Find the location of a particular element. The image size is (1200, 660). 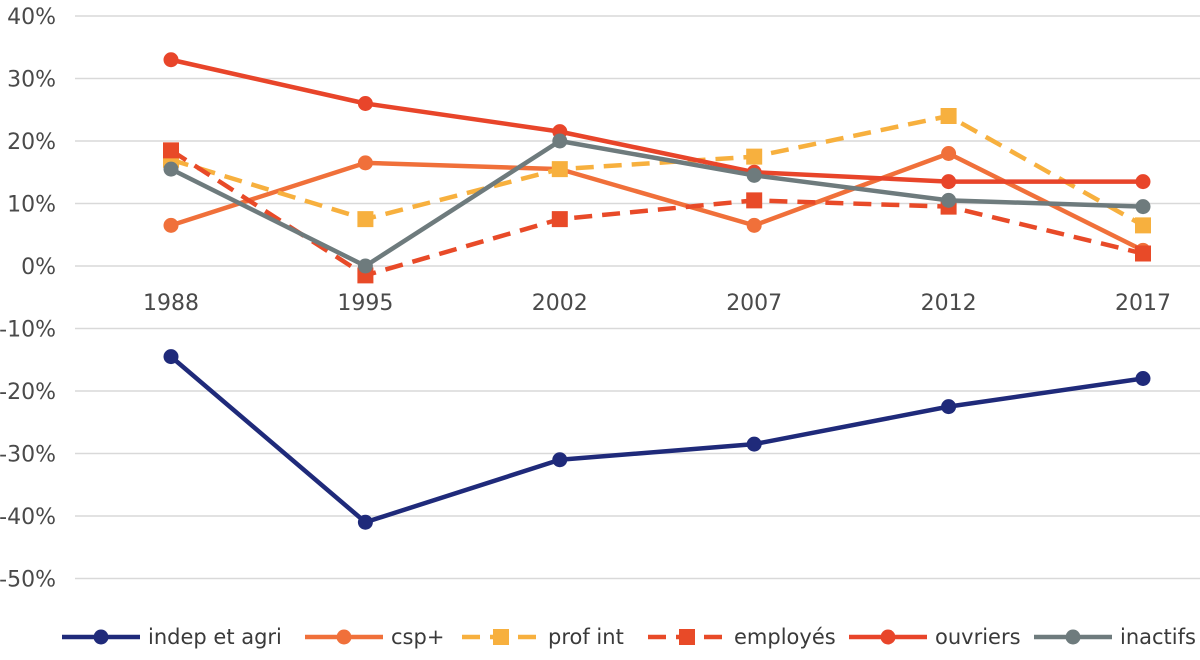

legend-entry-csp: csp+ is located at coordinates (374, 637).